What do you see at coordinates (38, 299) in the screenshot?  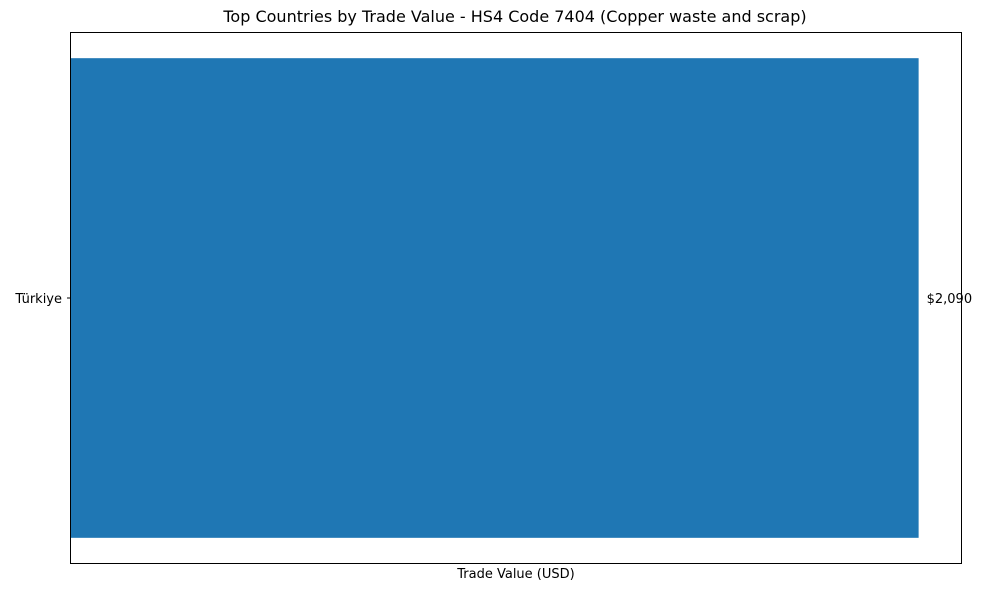 I see `y-tick-label-0: Türkiye` at bounding box center [38, 299].